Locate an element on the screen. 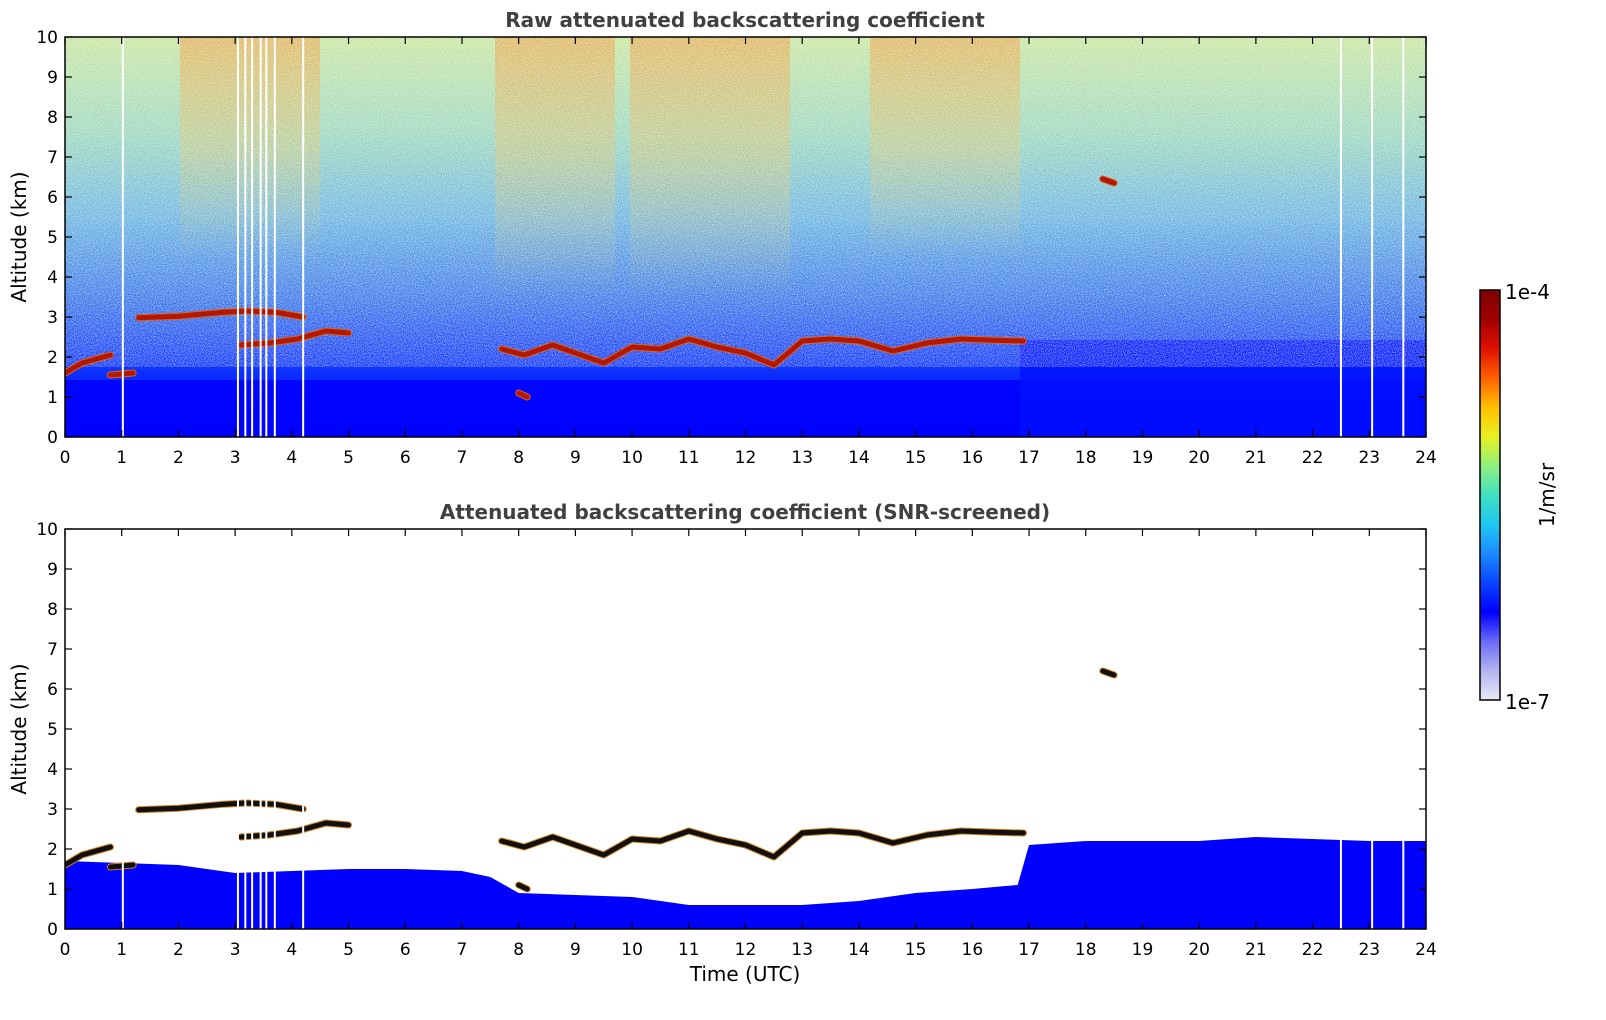 The image size is (1606, 1020). colorbar-frame is located at coordinates (1490, 495).